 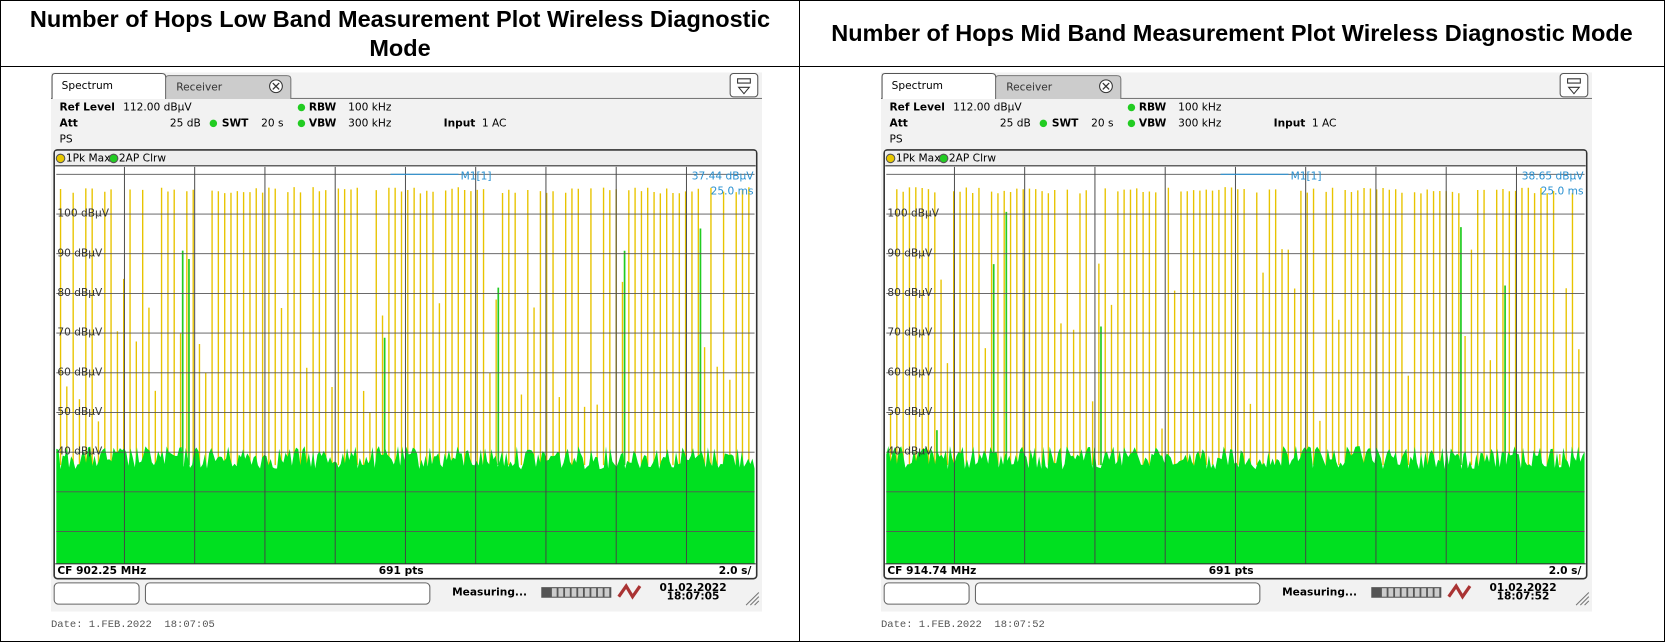 What do you see at coordinates (895, 138) in the screenshot?
I see `mode: PS` at bounding box center [895, 138].